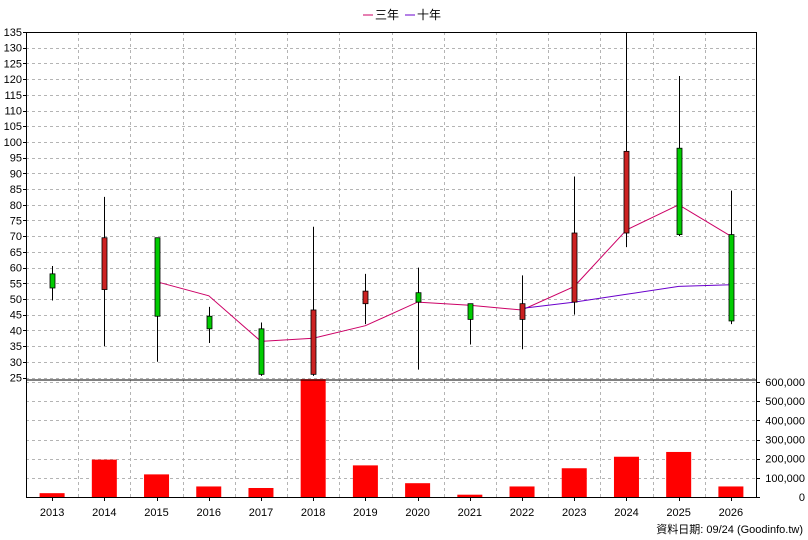 The height and width of the screenshot is (540, 808). I want to click on candle-body-2021, so click(470, 311).